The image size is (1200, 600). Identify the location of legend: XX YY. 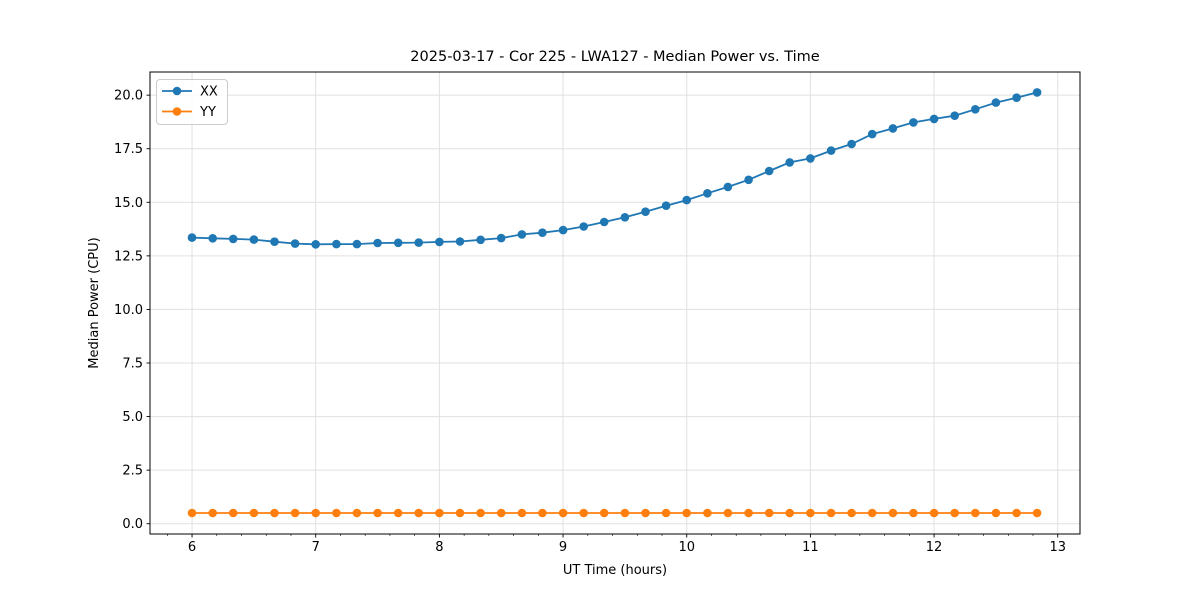
(192, 102).